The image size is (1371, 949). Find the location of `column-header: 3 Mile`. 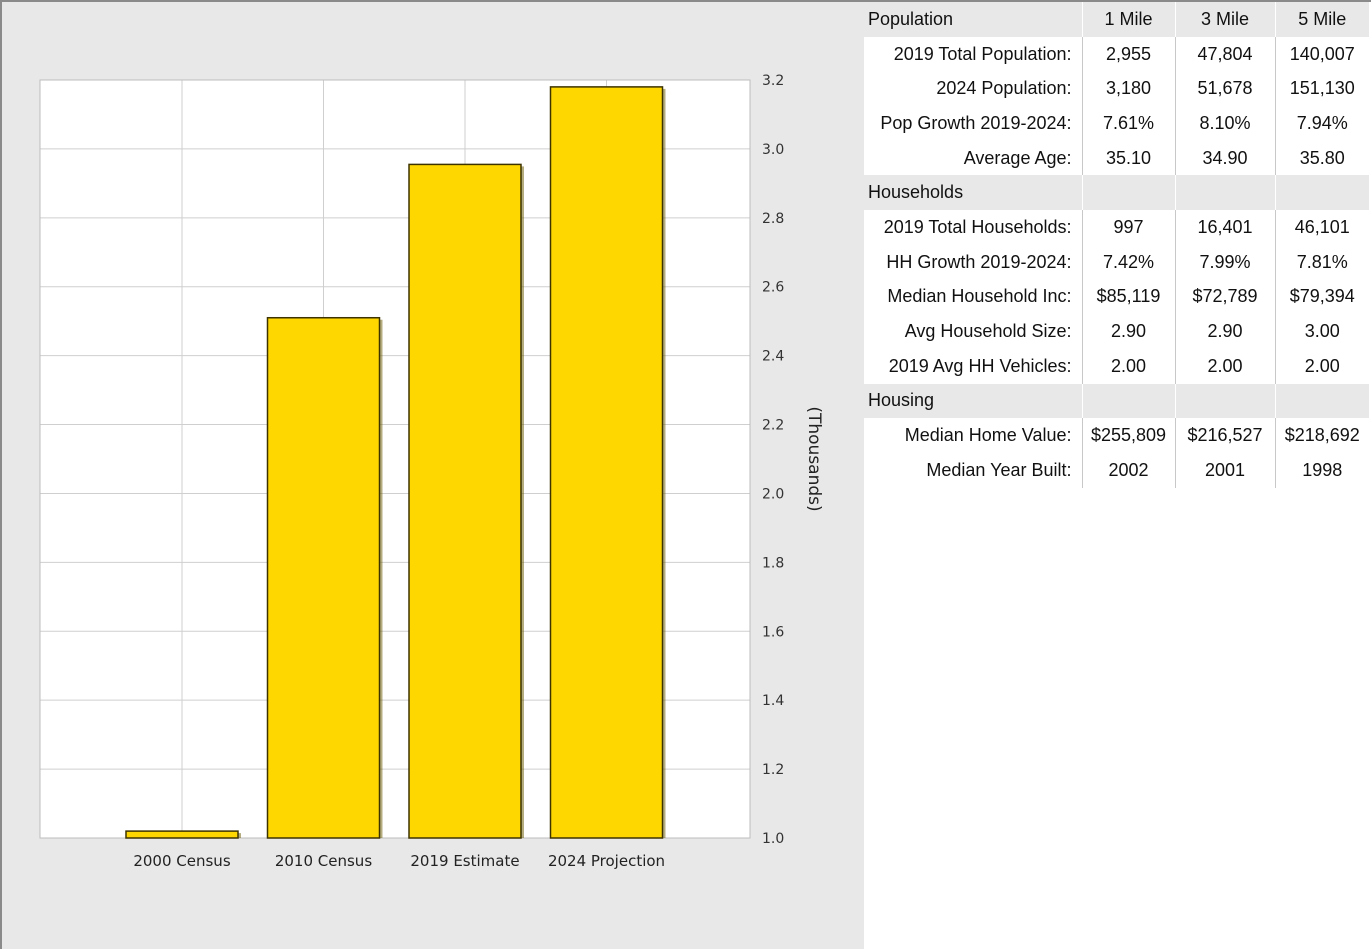

column-header: 3 Mile is located at coordinates (1224, 19).